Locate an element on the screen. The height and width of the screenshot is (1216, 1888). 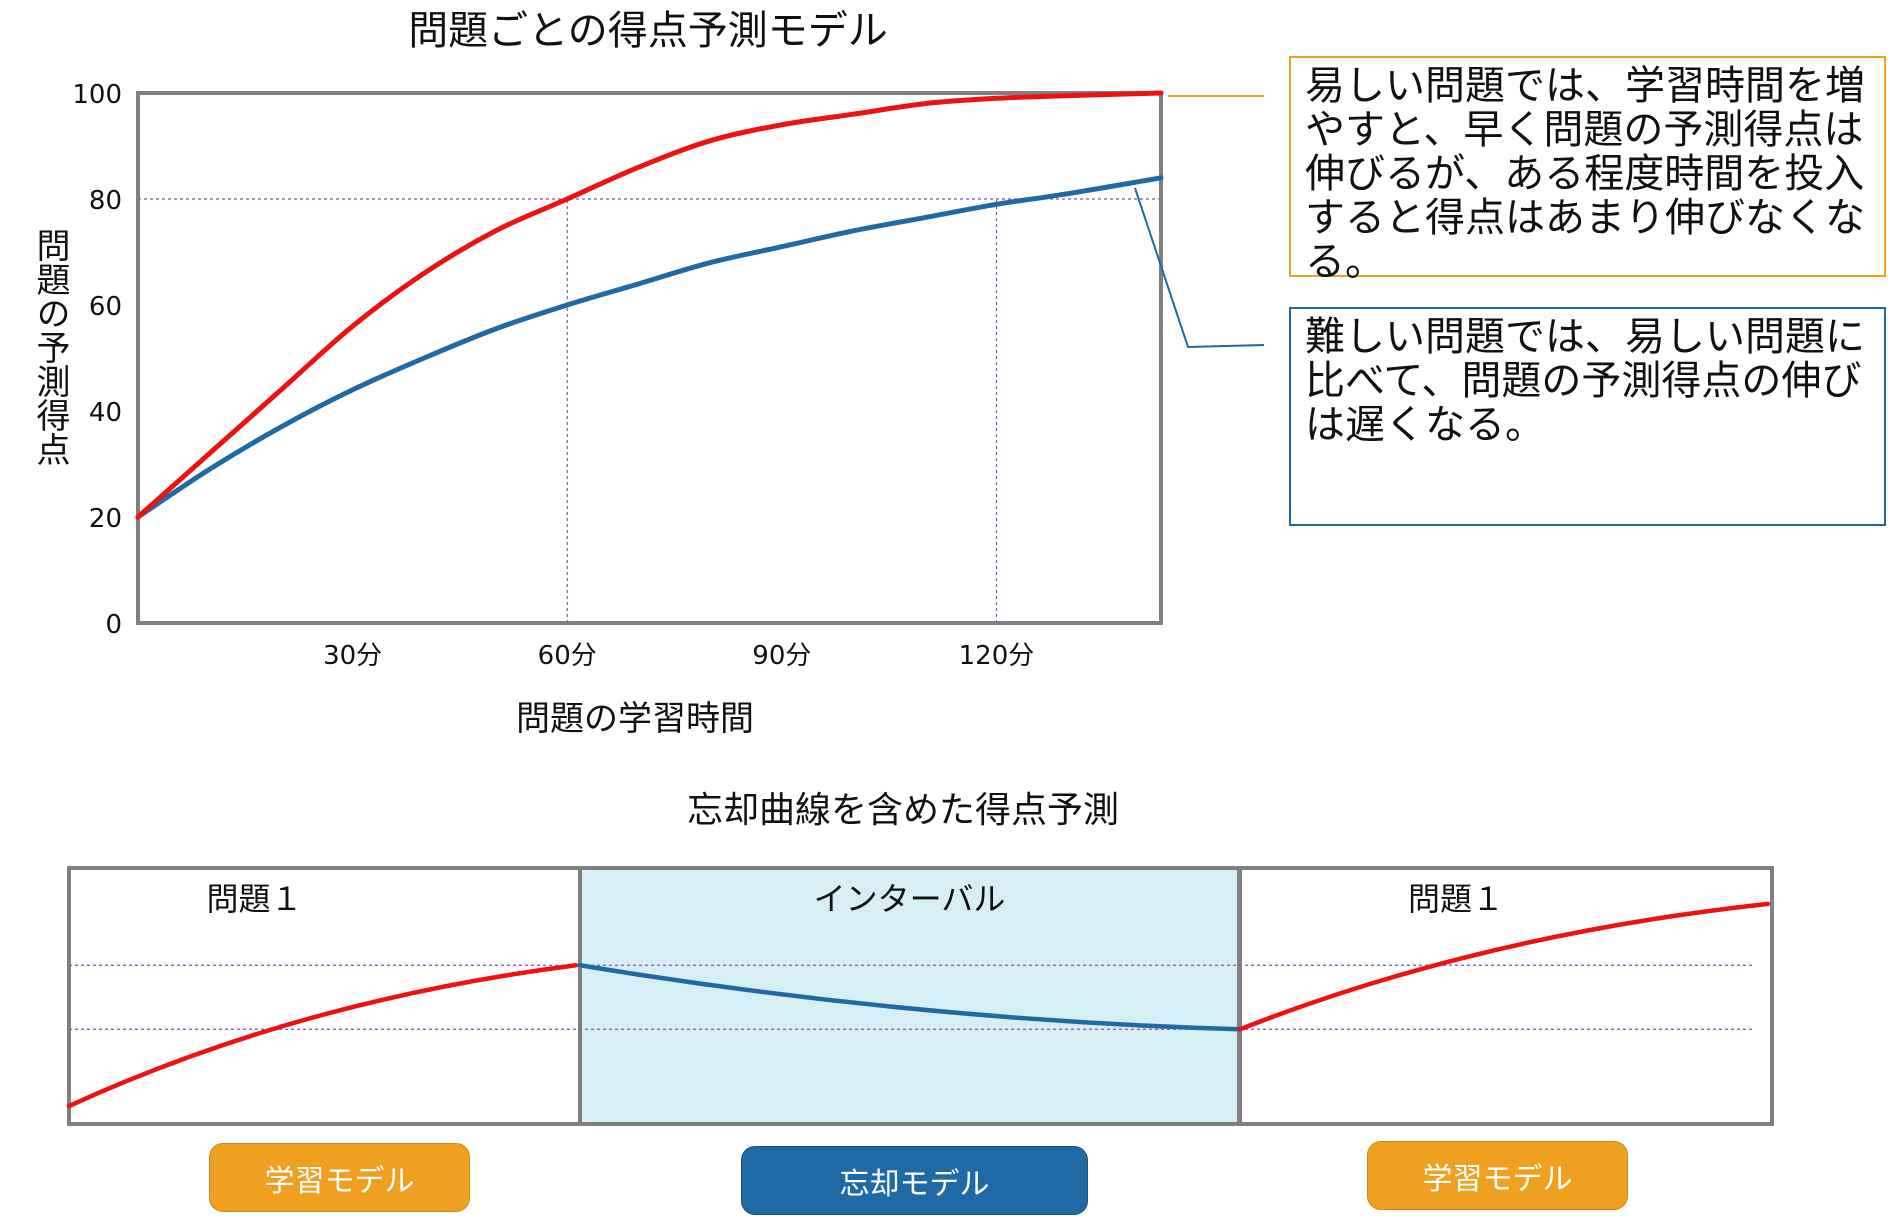
y-tick-label: 20 is located at coordinates (105, 519).